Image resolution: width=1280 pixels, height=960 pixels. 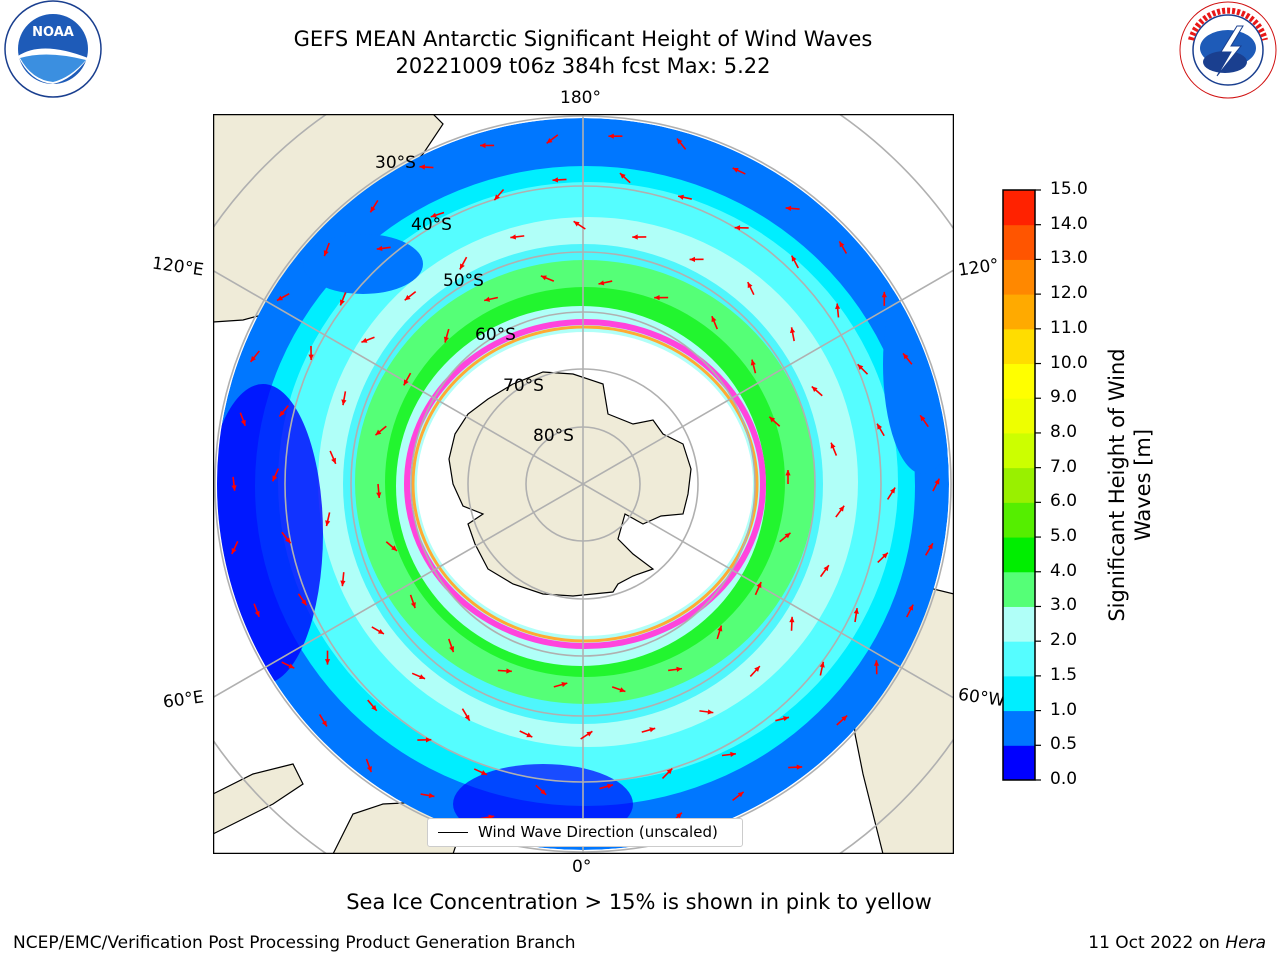 What do you see at coordinates (1117, 485) in the screenshot?
I see `colorbar-label-line1: Significant Height of Wind` at bounding box center [1117, 485].